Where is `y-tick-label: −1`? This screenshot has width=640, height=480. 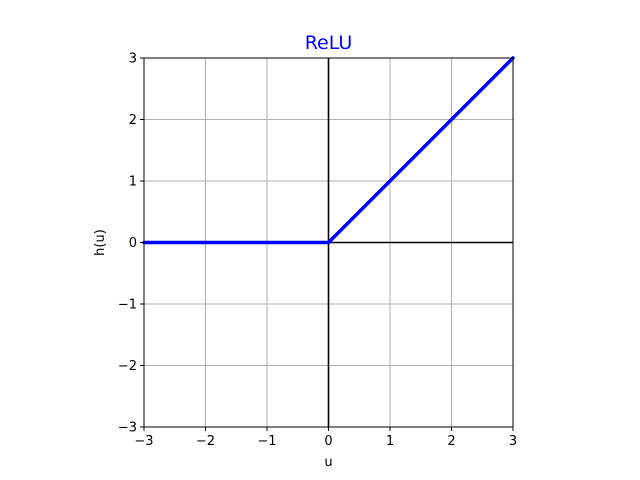
y-tick-label: −1 is located at coordinates (127, 305).